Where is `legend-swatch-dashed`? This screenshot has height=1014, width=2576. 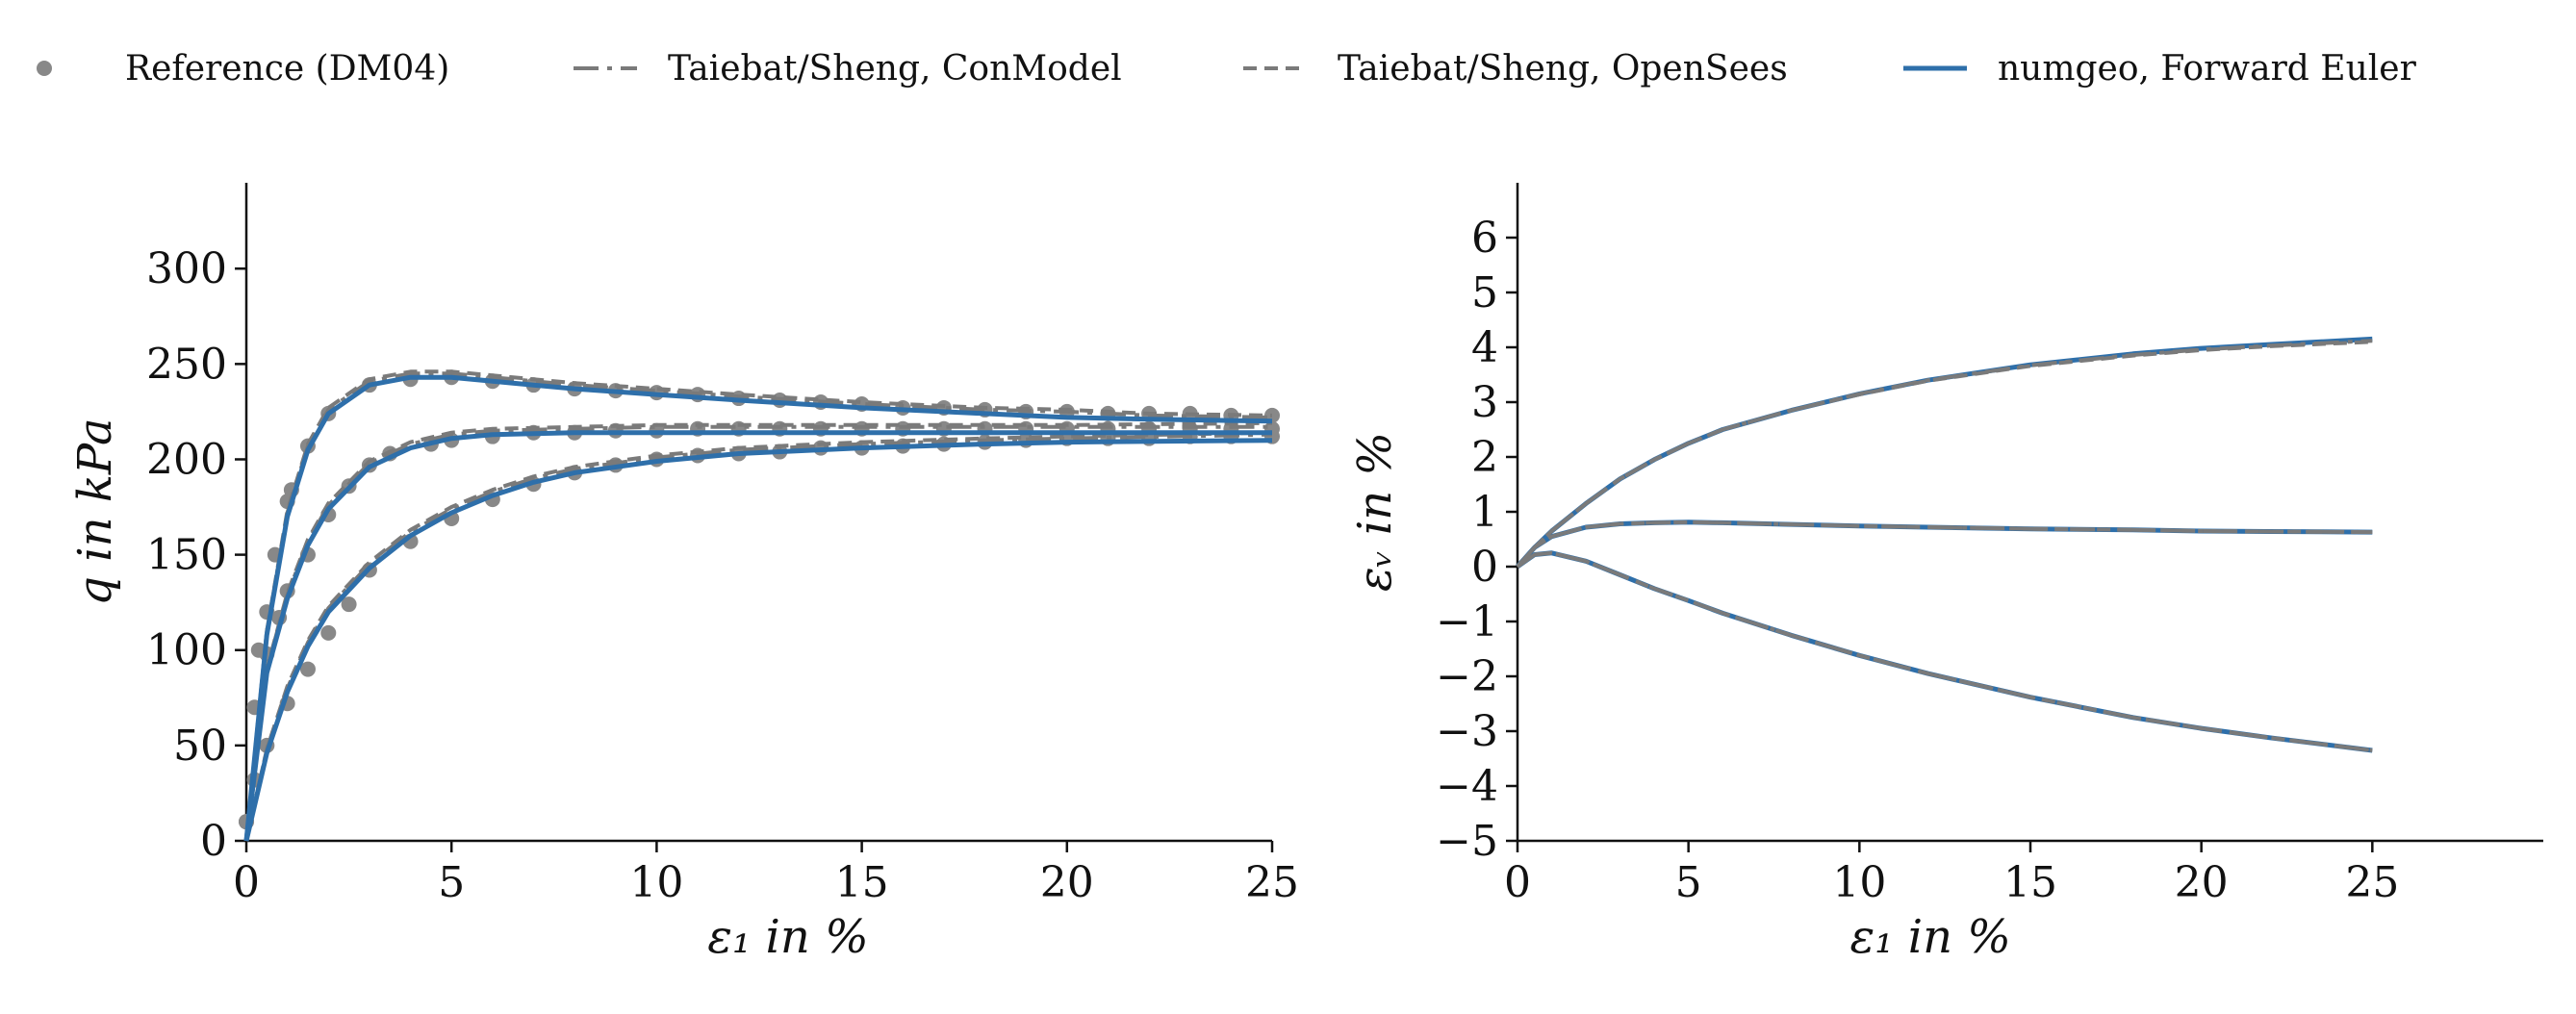 legend-swatch-dashed is located at coordinates (1275, 68).